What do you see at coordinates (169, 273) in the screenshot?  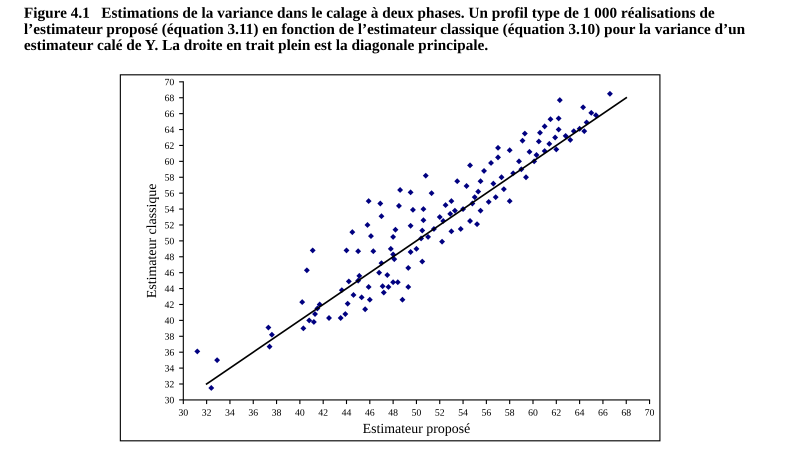 I see `y-tick-label: 46` at bounding box center [169, 273].